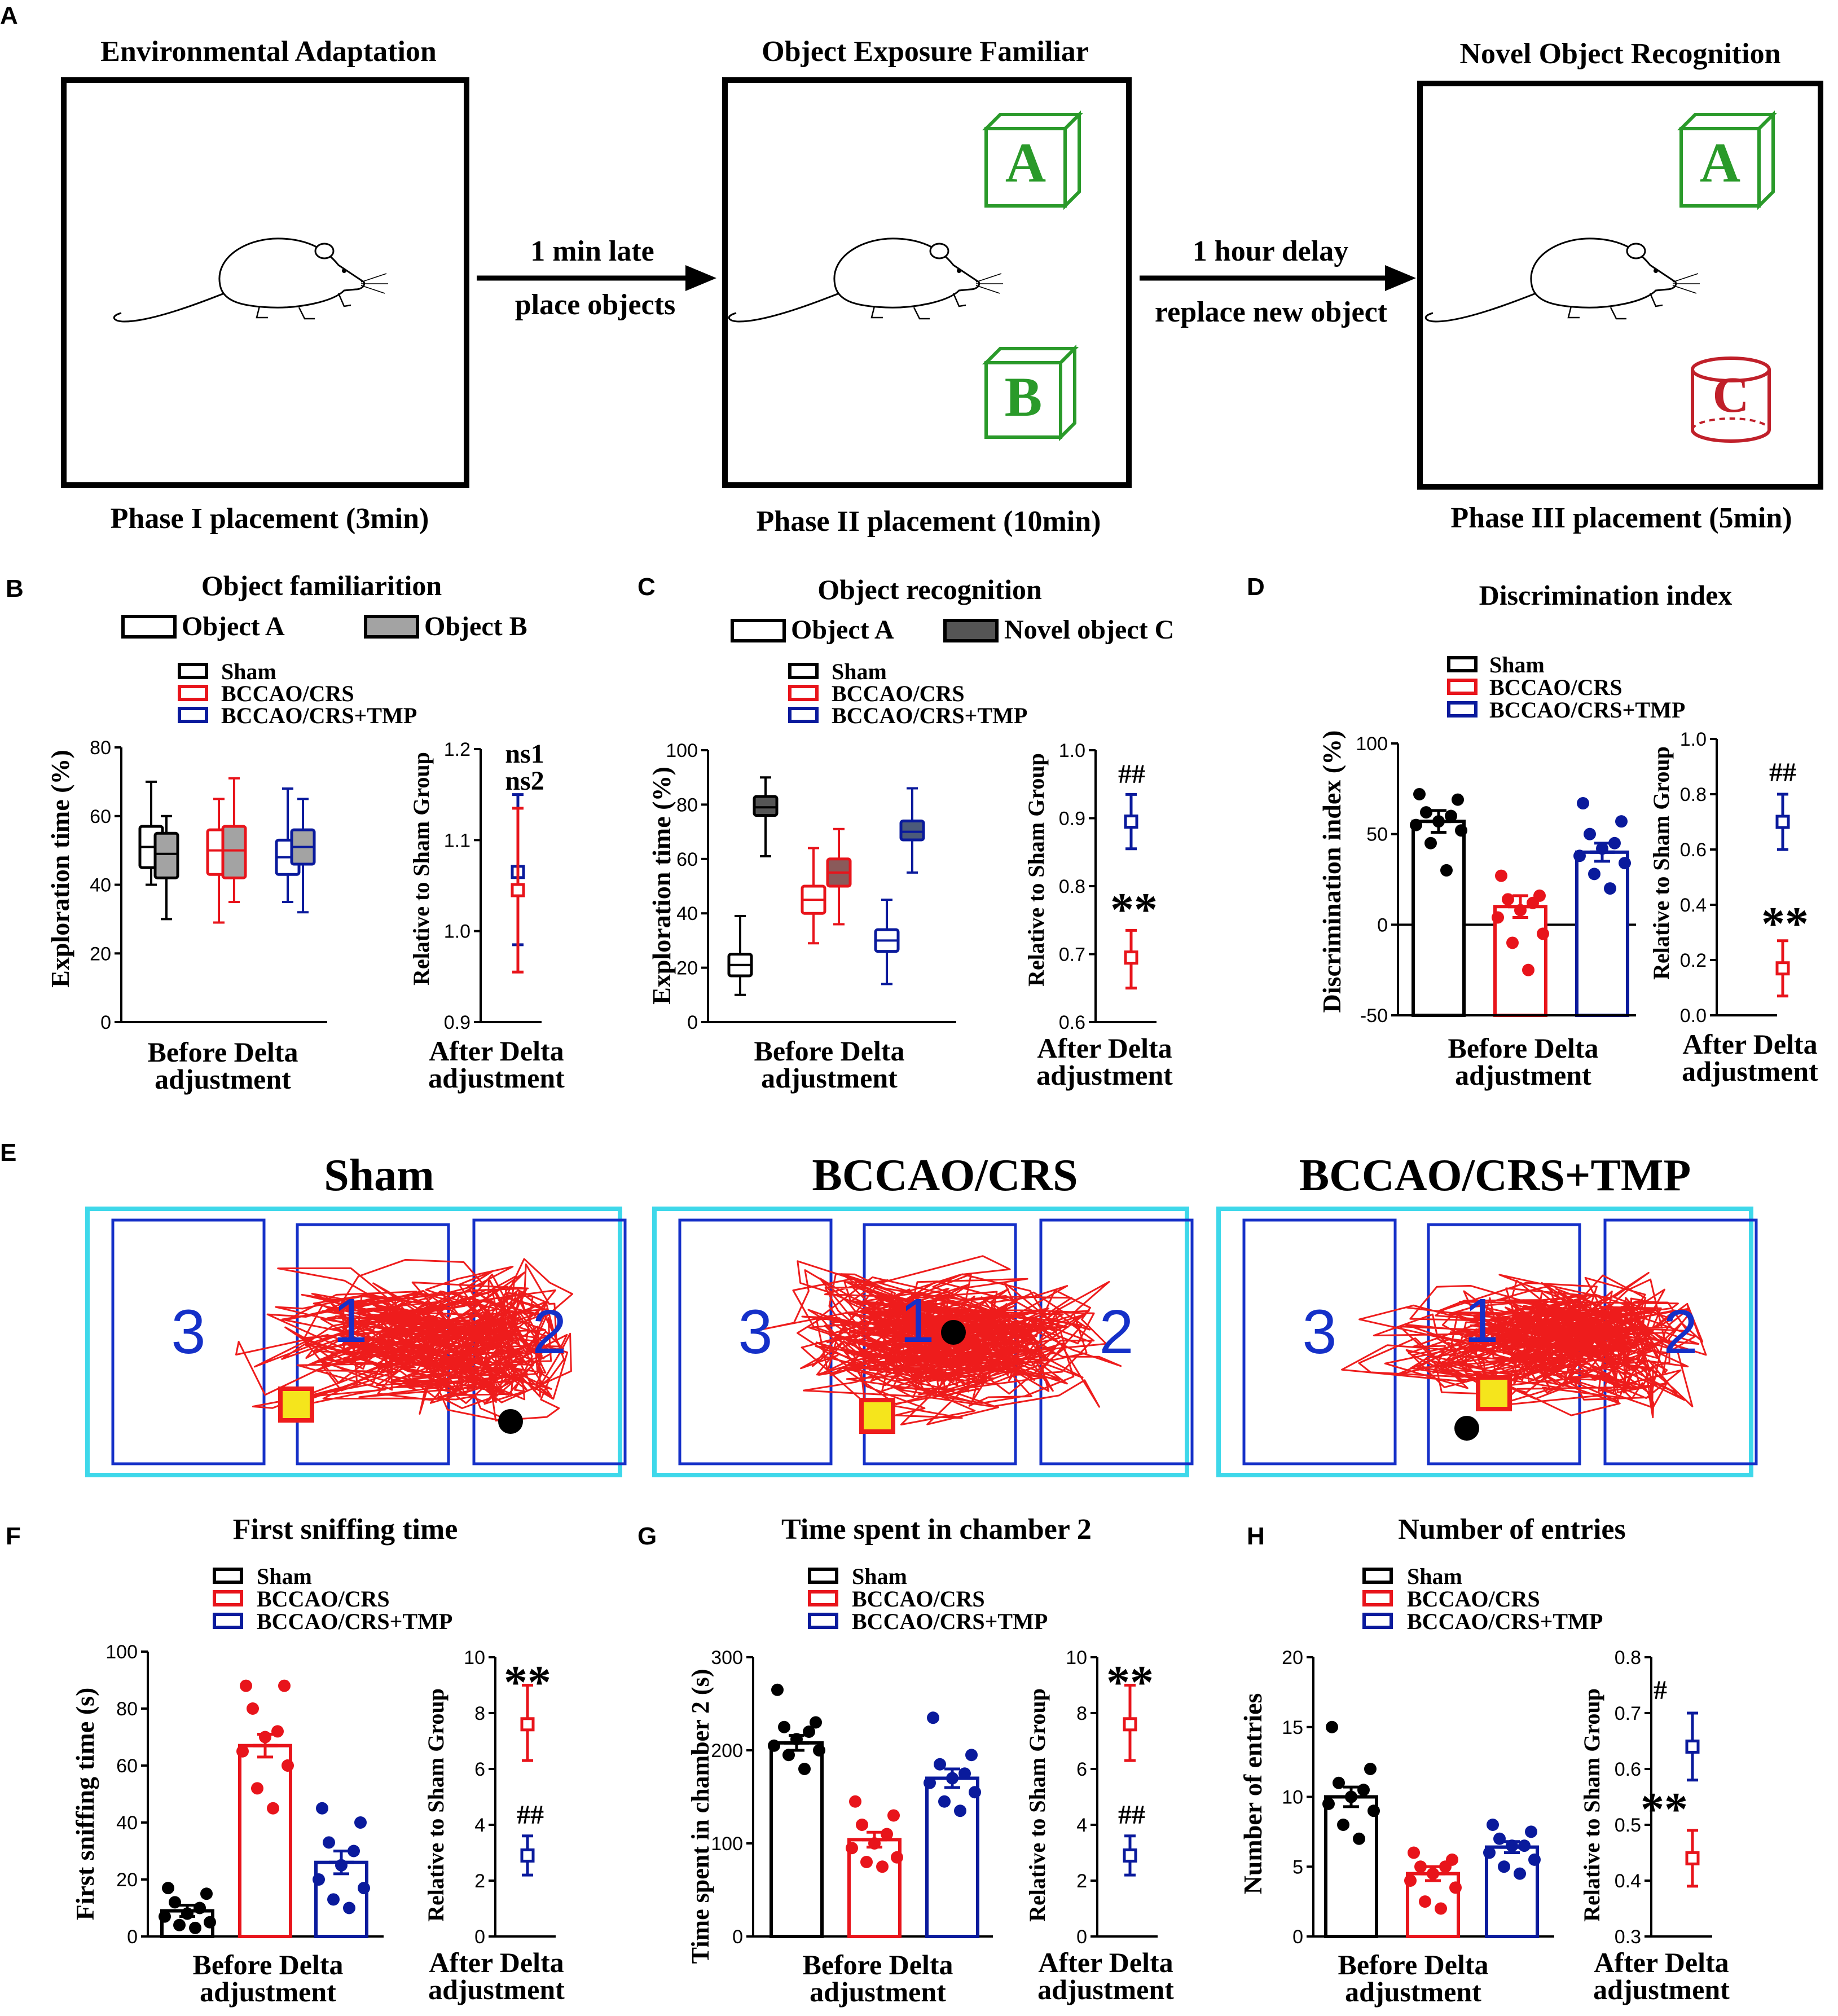  What do you see at coordinates (524, 754) in the screenshot?
I see `b-sig1: ns1` at bounding box center [524, 754].